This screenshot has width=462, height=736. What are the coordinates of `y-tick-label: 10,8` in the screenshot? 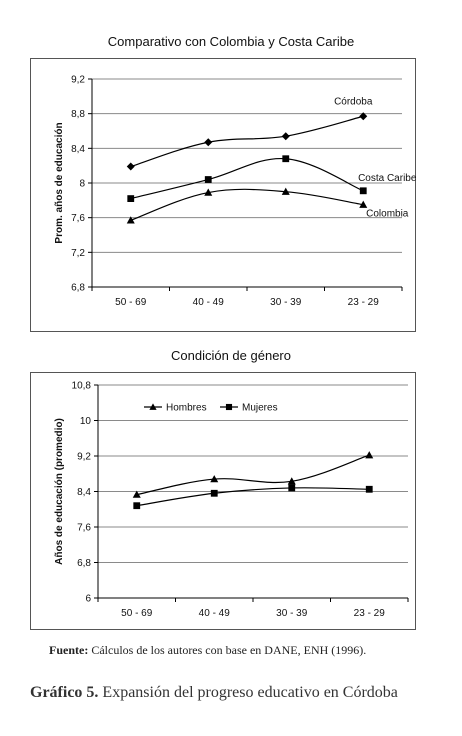 It's located at (82, 386).